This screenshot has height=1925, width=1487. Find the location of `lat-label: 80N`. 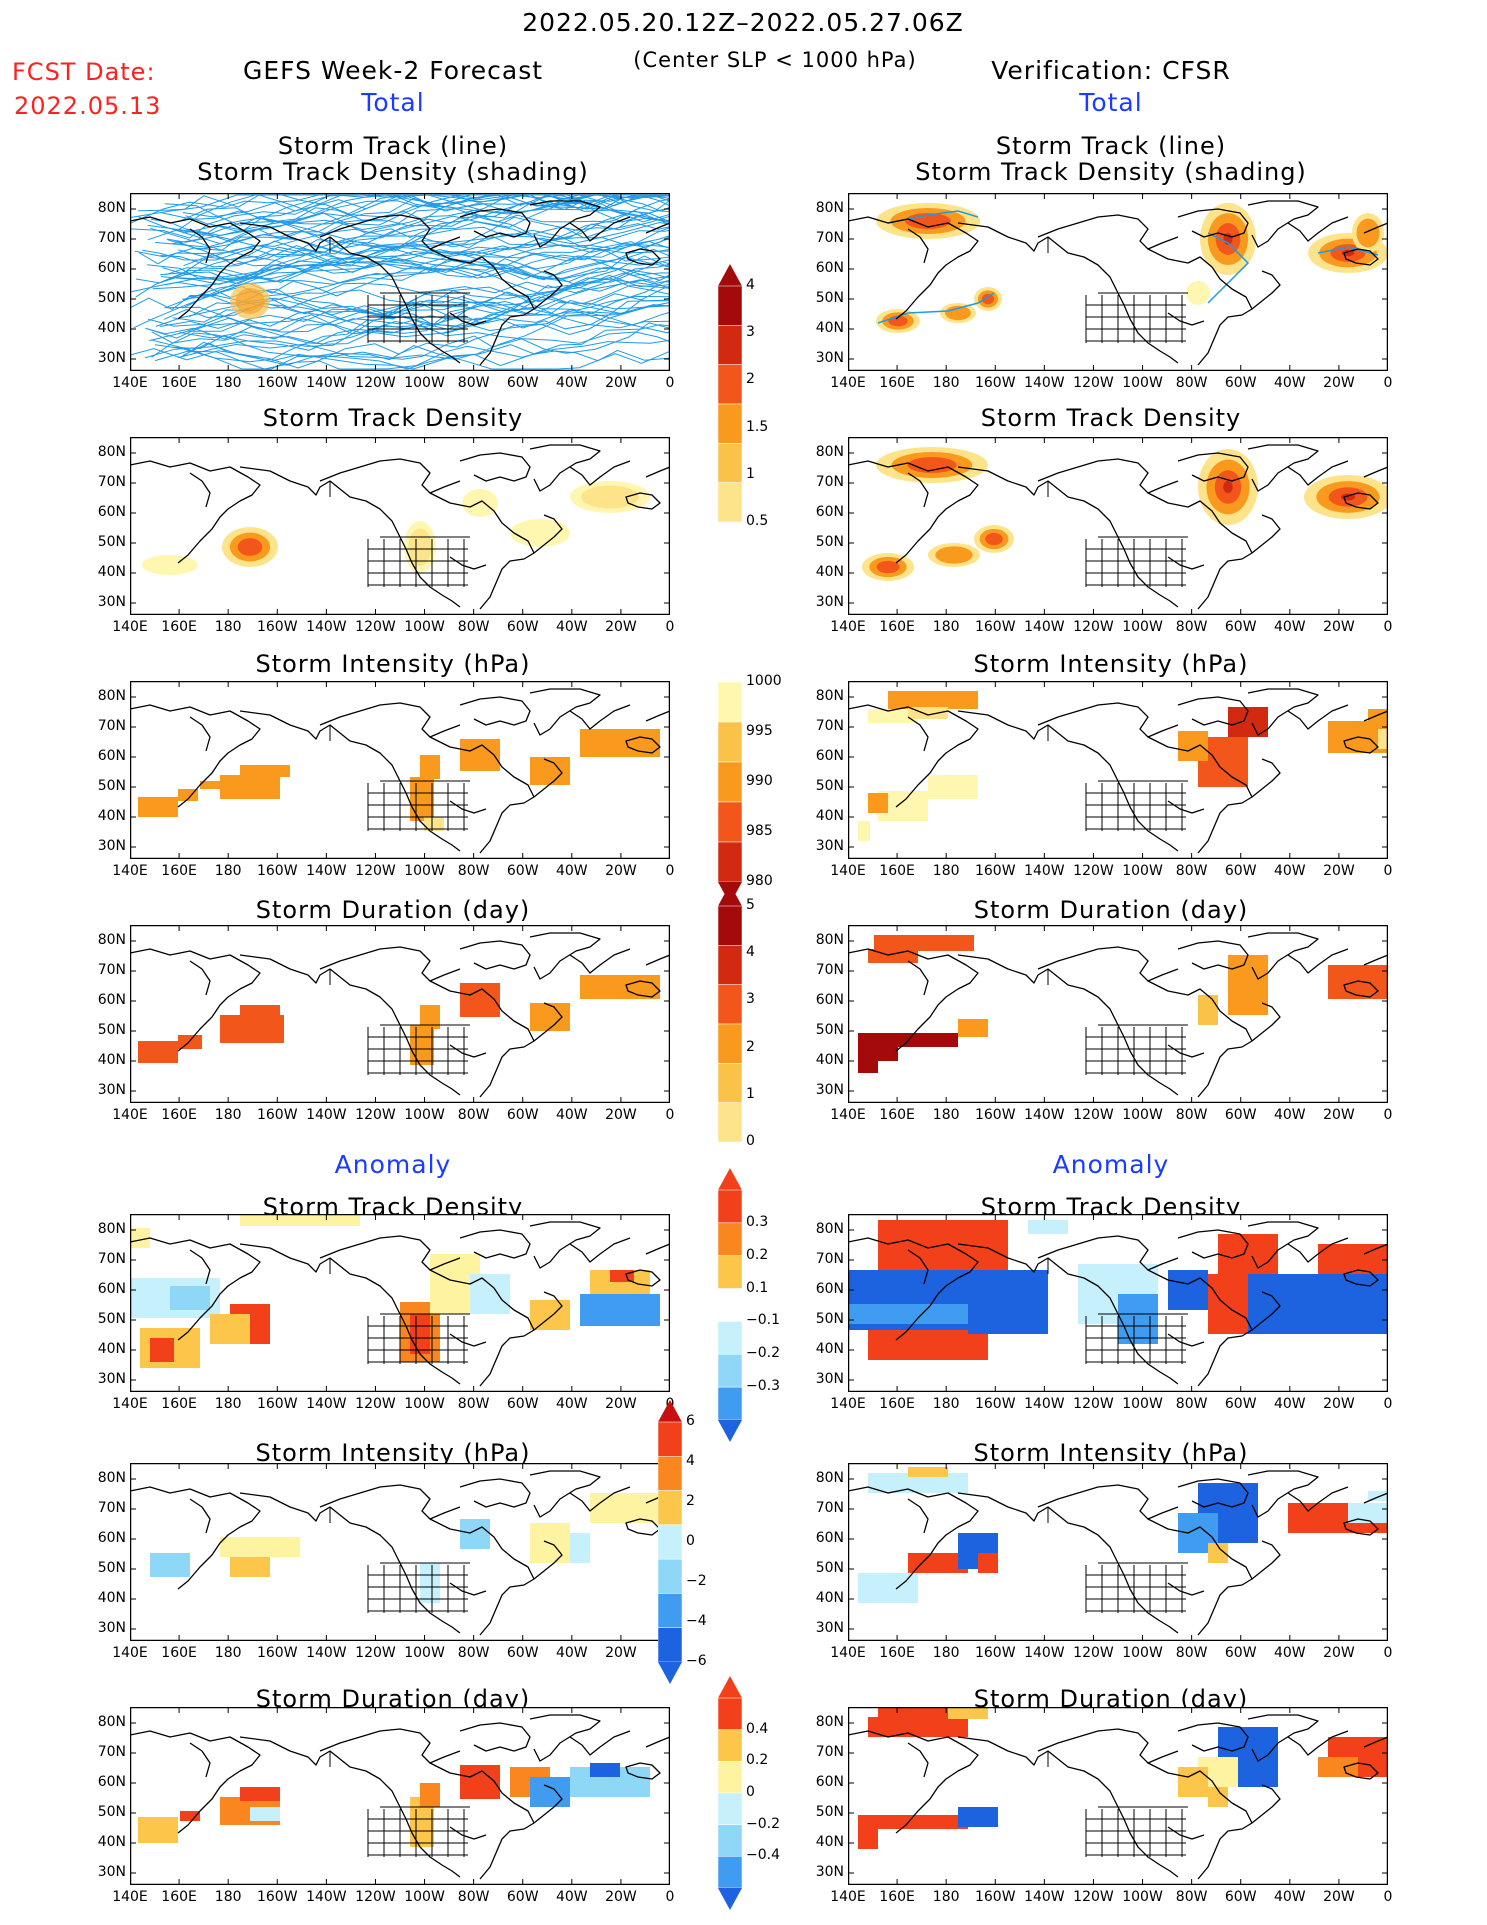

lat-label: 80N is located at coordinates (829, 208).